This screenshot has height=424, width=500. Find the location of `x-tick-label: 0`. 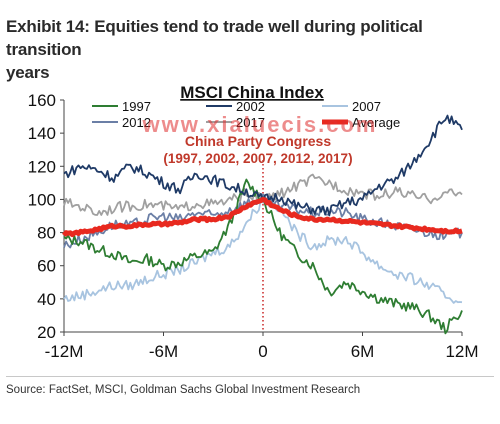

x-tick-label: 0 is located at coordinates (262, 351).